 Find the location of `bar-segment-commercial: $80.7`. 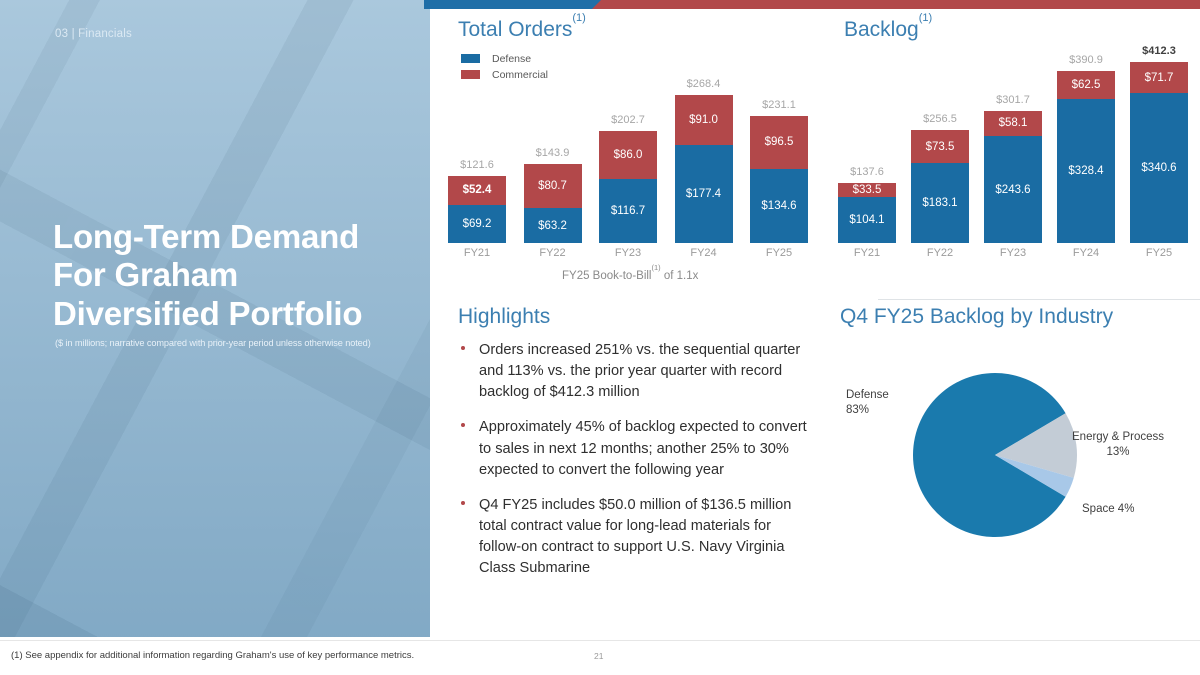

bar-segment-commercial: $80.7 is located at coordinates (552, 186).